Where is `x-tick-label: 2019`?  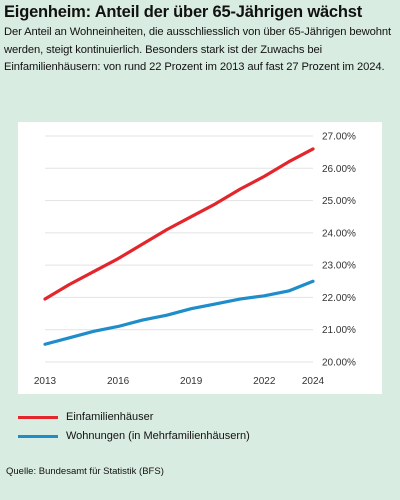 x-tick-label: 2019 is located at coordinates (191, 381).